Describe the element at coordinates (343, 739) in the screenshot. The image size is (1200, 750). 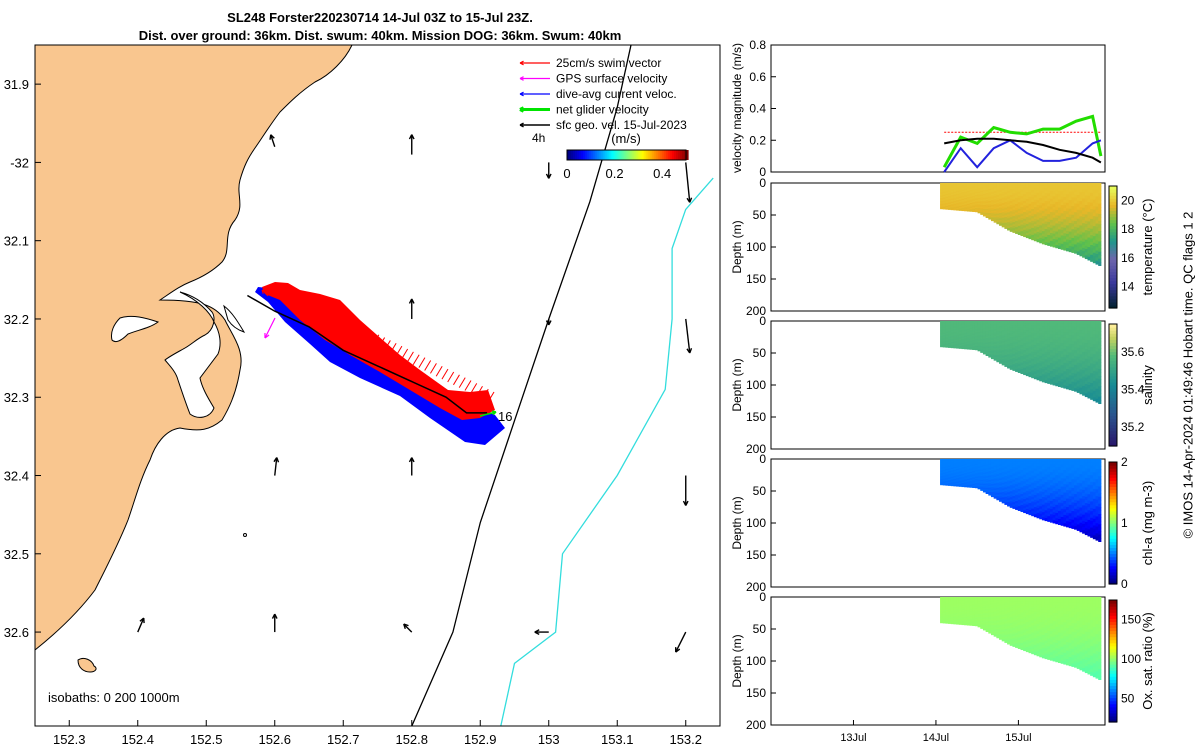
I see `map-x-tick-label: 152.7` at that location.